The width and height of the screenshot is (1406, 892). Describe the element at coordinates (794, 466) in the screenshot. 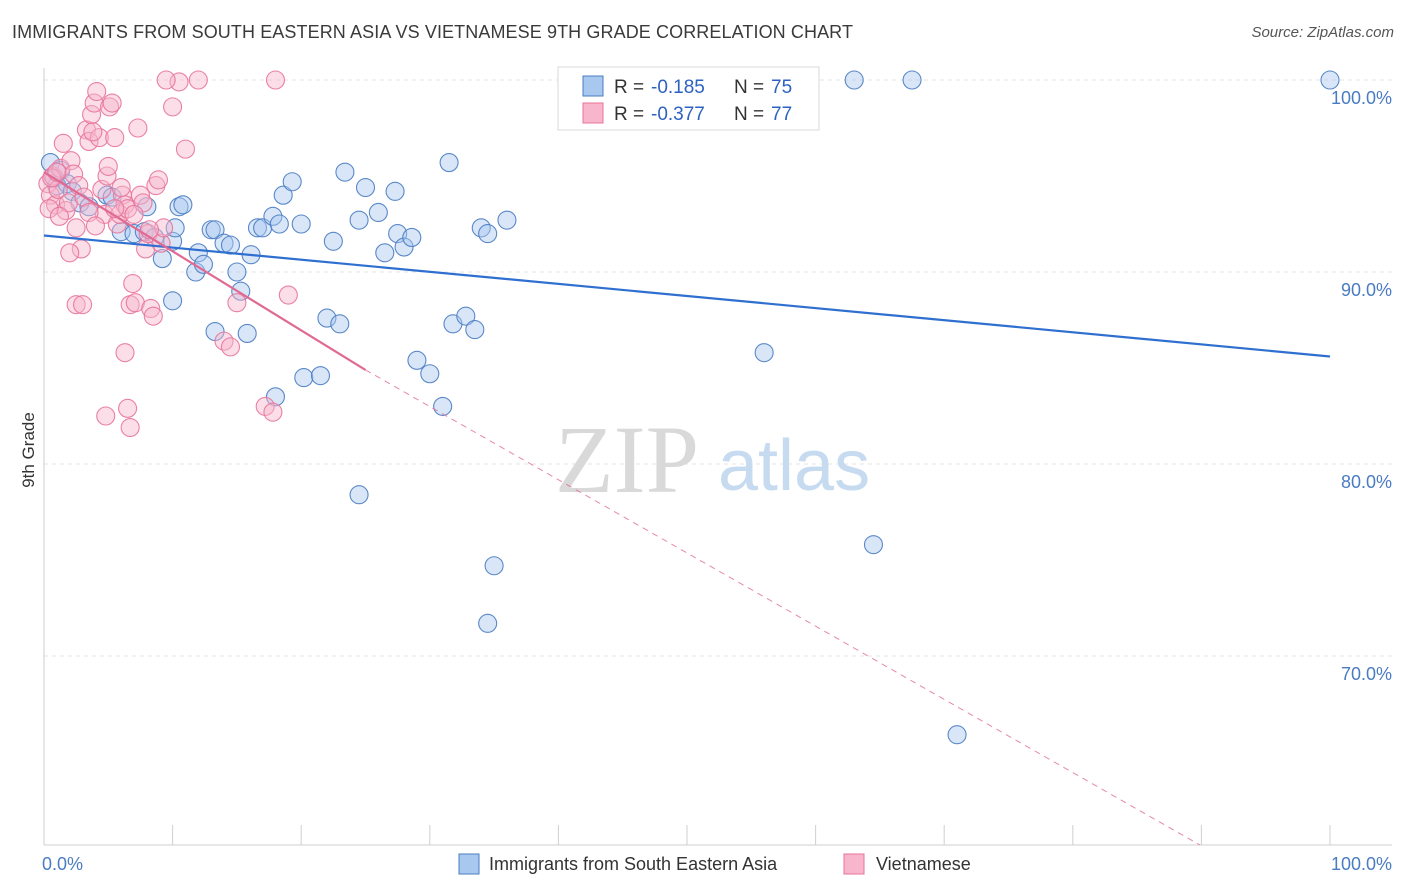

I see `watermark-atlas: atlas` at that location.